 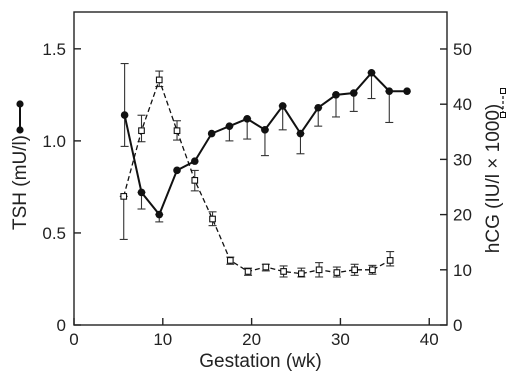 What do you see at coordinates (462, 159) in the screenshot?
I see `y-right-tick-label: 30` at bounding box center [462, 159].